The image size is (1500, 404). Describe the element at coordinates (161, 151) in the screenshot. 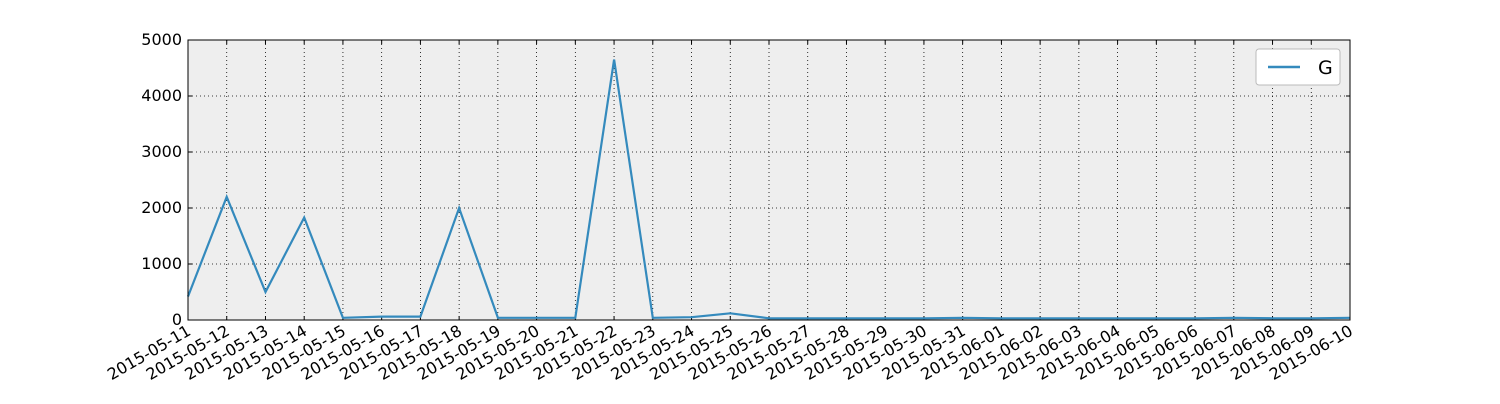

I see `y-tick-label: 3000` at that location.